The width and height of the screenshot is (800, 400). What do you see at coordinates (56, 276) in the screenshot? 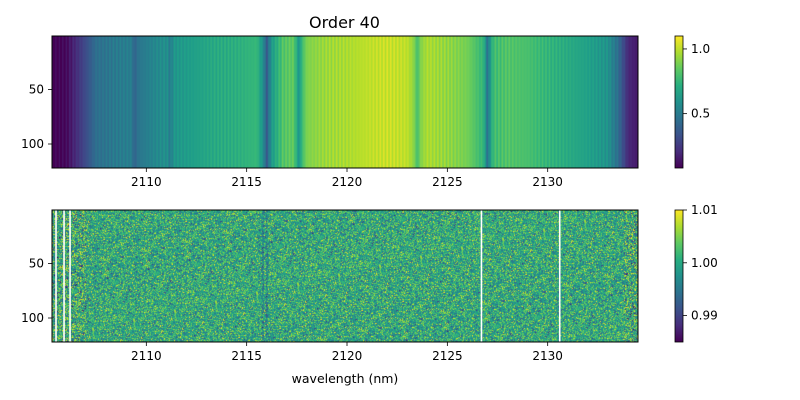
I see `masked-column` at bounding box center [56, 276].